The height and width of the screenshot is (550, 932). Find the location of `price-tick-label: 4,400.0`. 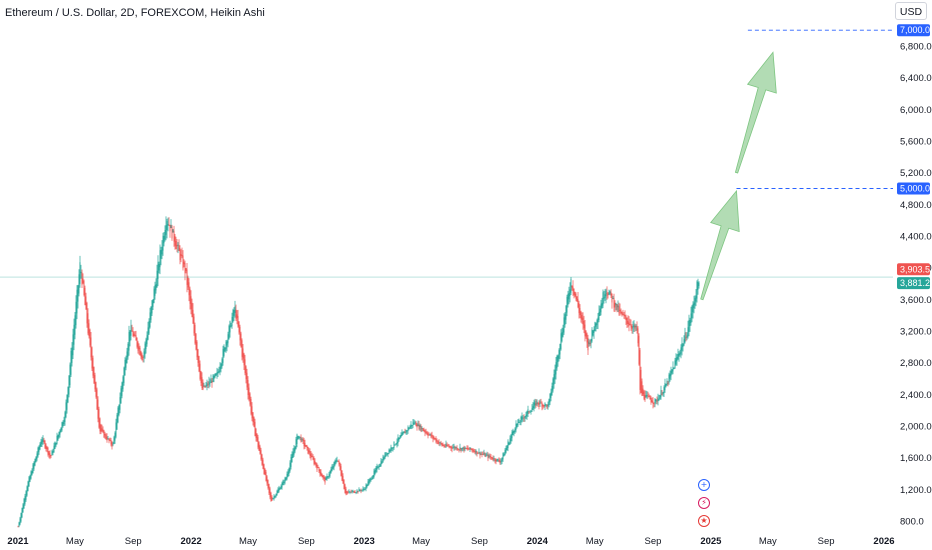

price-tick-label: 4,400.0 is located at coordinates (916, 237).